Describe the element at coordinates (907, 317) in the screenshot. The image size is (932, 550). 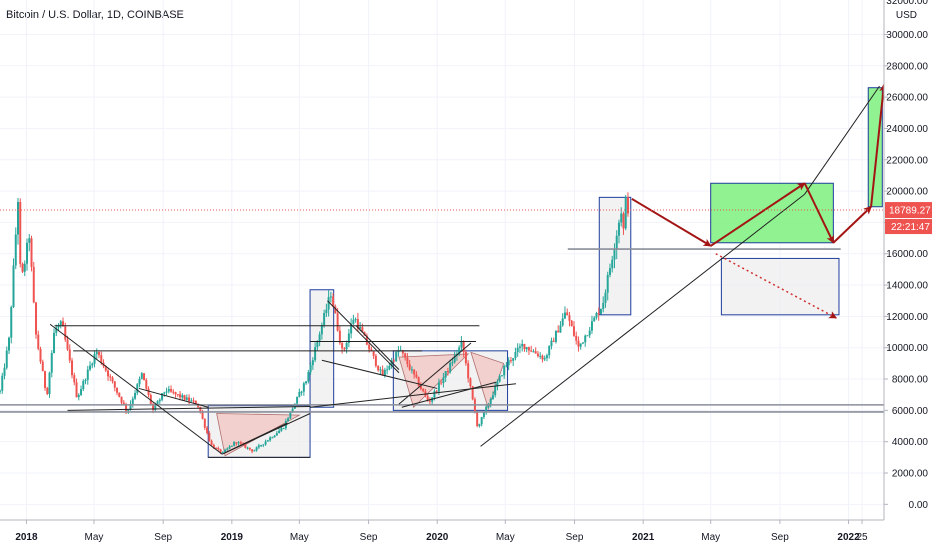
I see `price-tick-label: 12000.00` at that location.